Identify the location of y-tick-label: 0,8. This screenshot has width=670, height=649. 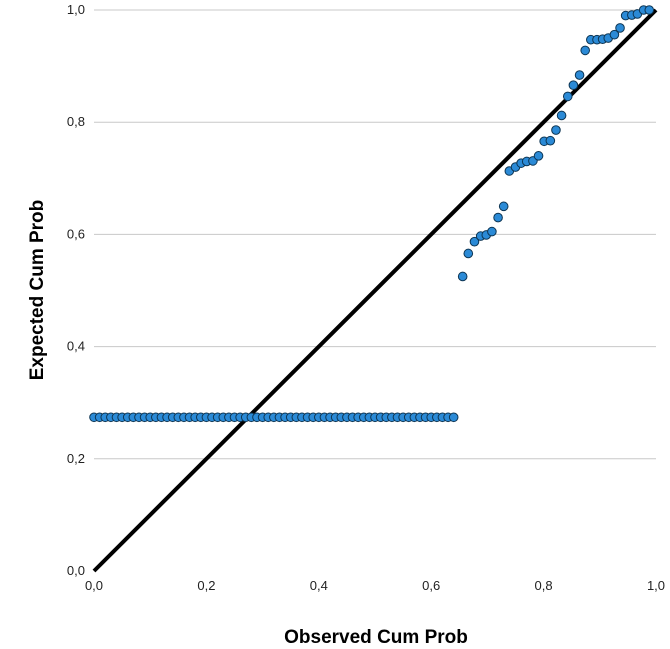
(76, 121).